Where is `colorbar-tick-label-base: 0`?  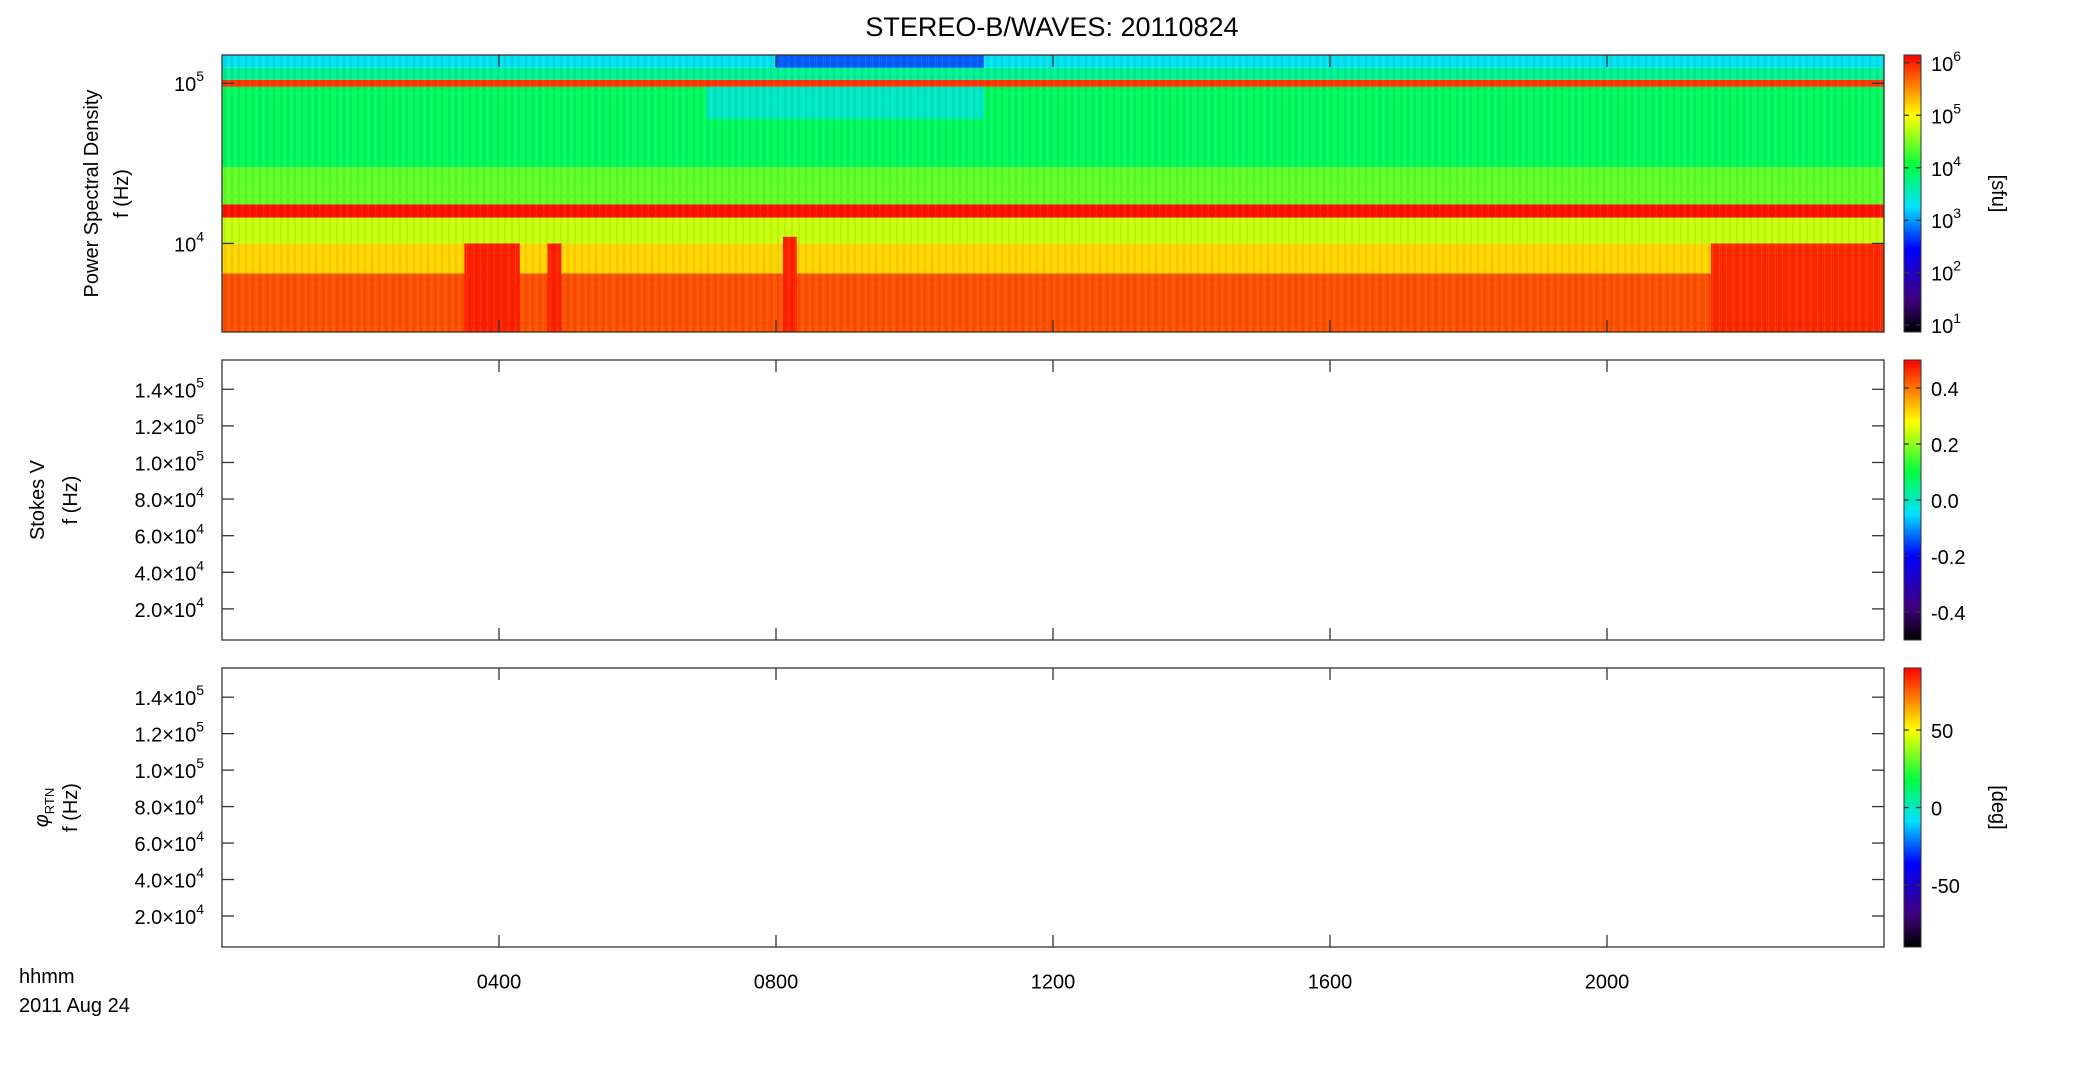 colorbar-tick-label-base: 0 is located at coordinates (1936, 810).